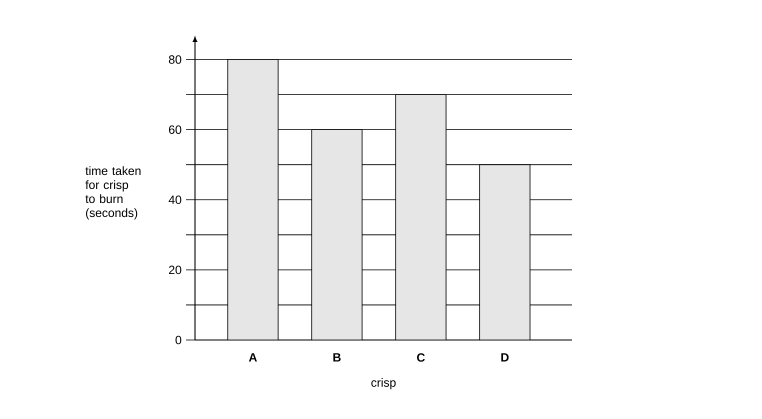 This screenshot has height=419, width=762. Describe the element at coordinates (421, 357) in the screenshot. I see `x-tick-label: C` at that location.